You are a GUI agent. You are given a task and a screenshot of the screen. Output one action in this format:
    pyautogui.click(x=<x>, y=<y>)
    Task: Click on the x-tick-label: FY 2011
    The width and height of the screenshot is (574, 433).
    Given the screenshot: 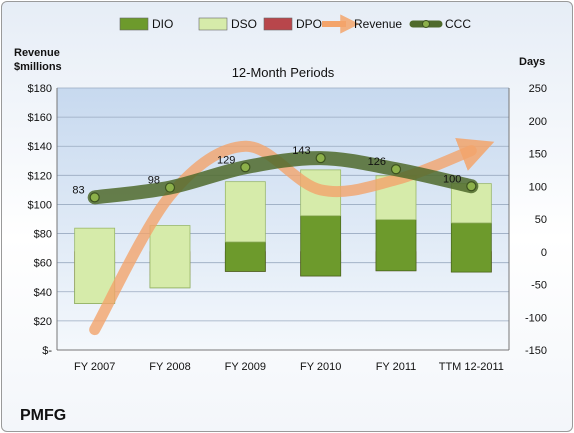 What is the action you would take?
    pyautogui.click(x=396, y=367)
    